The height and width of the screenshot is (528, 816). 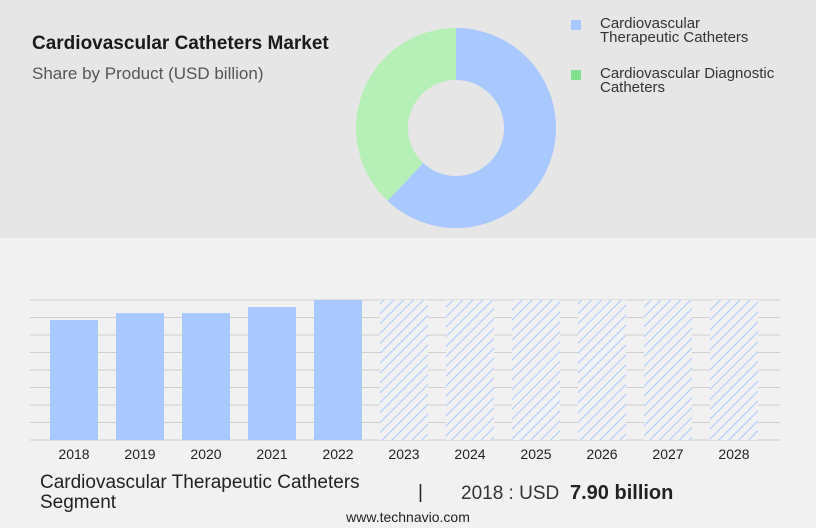 What do you see at coordinates (205, 454) in the screenshot?
I see `x-tick-label: 2020` at bounding box center [205, 454].